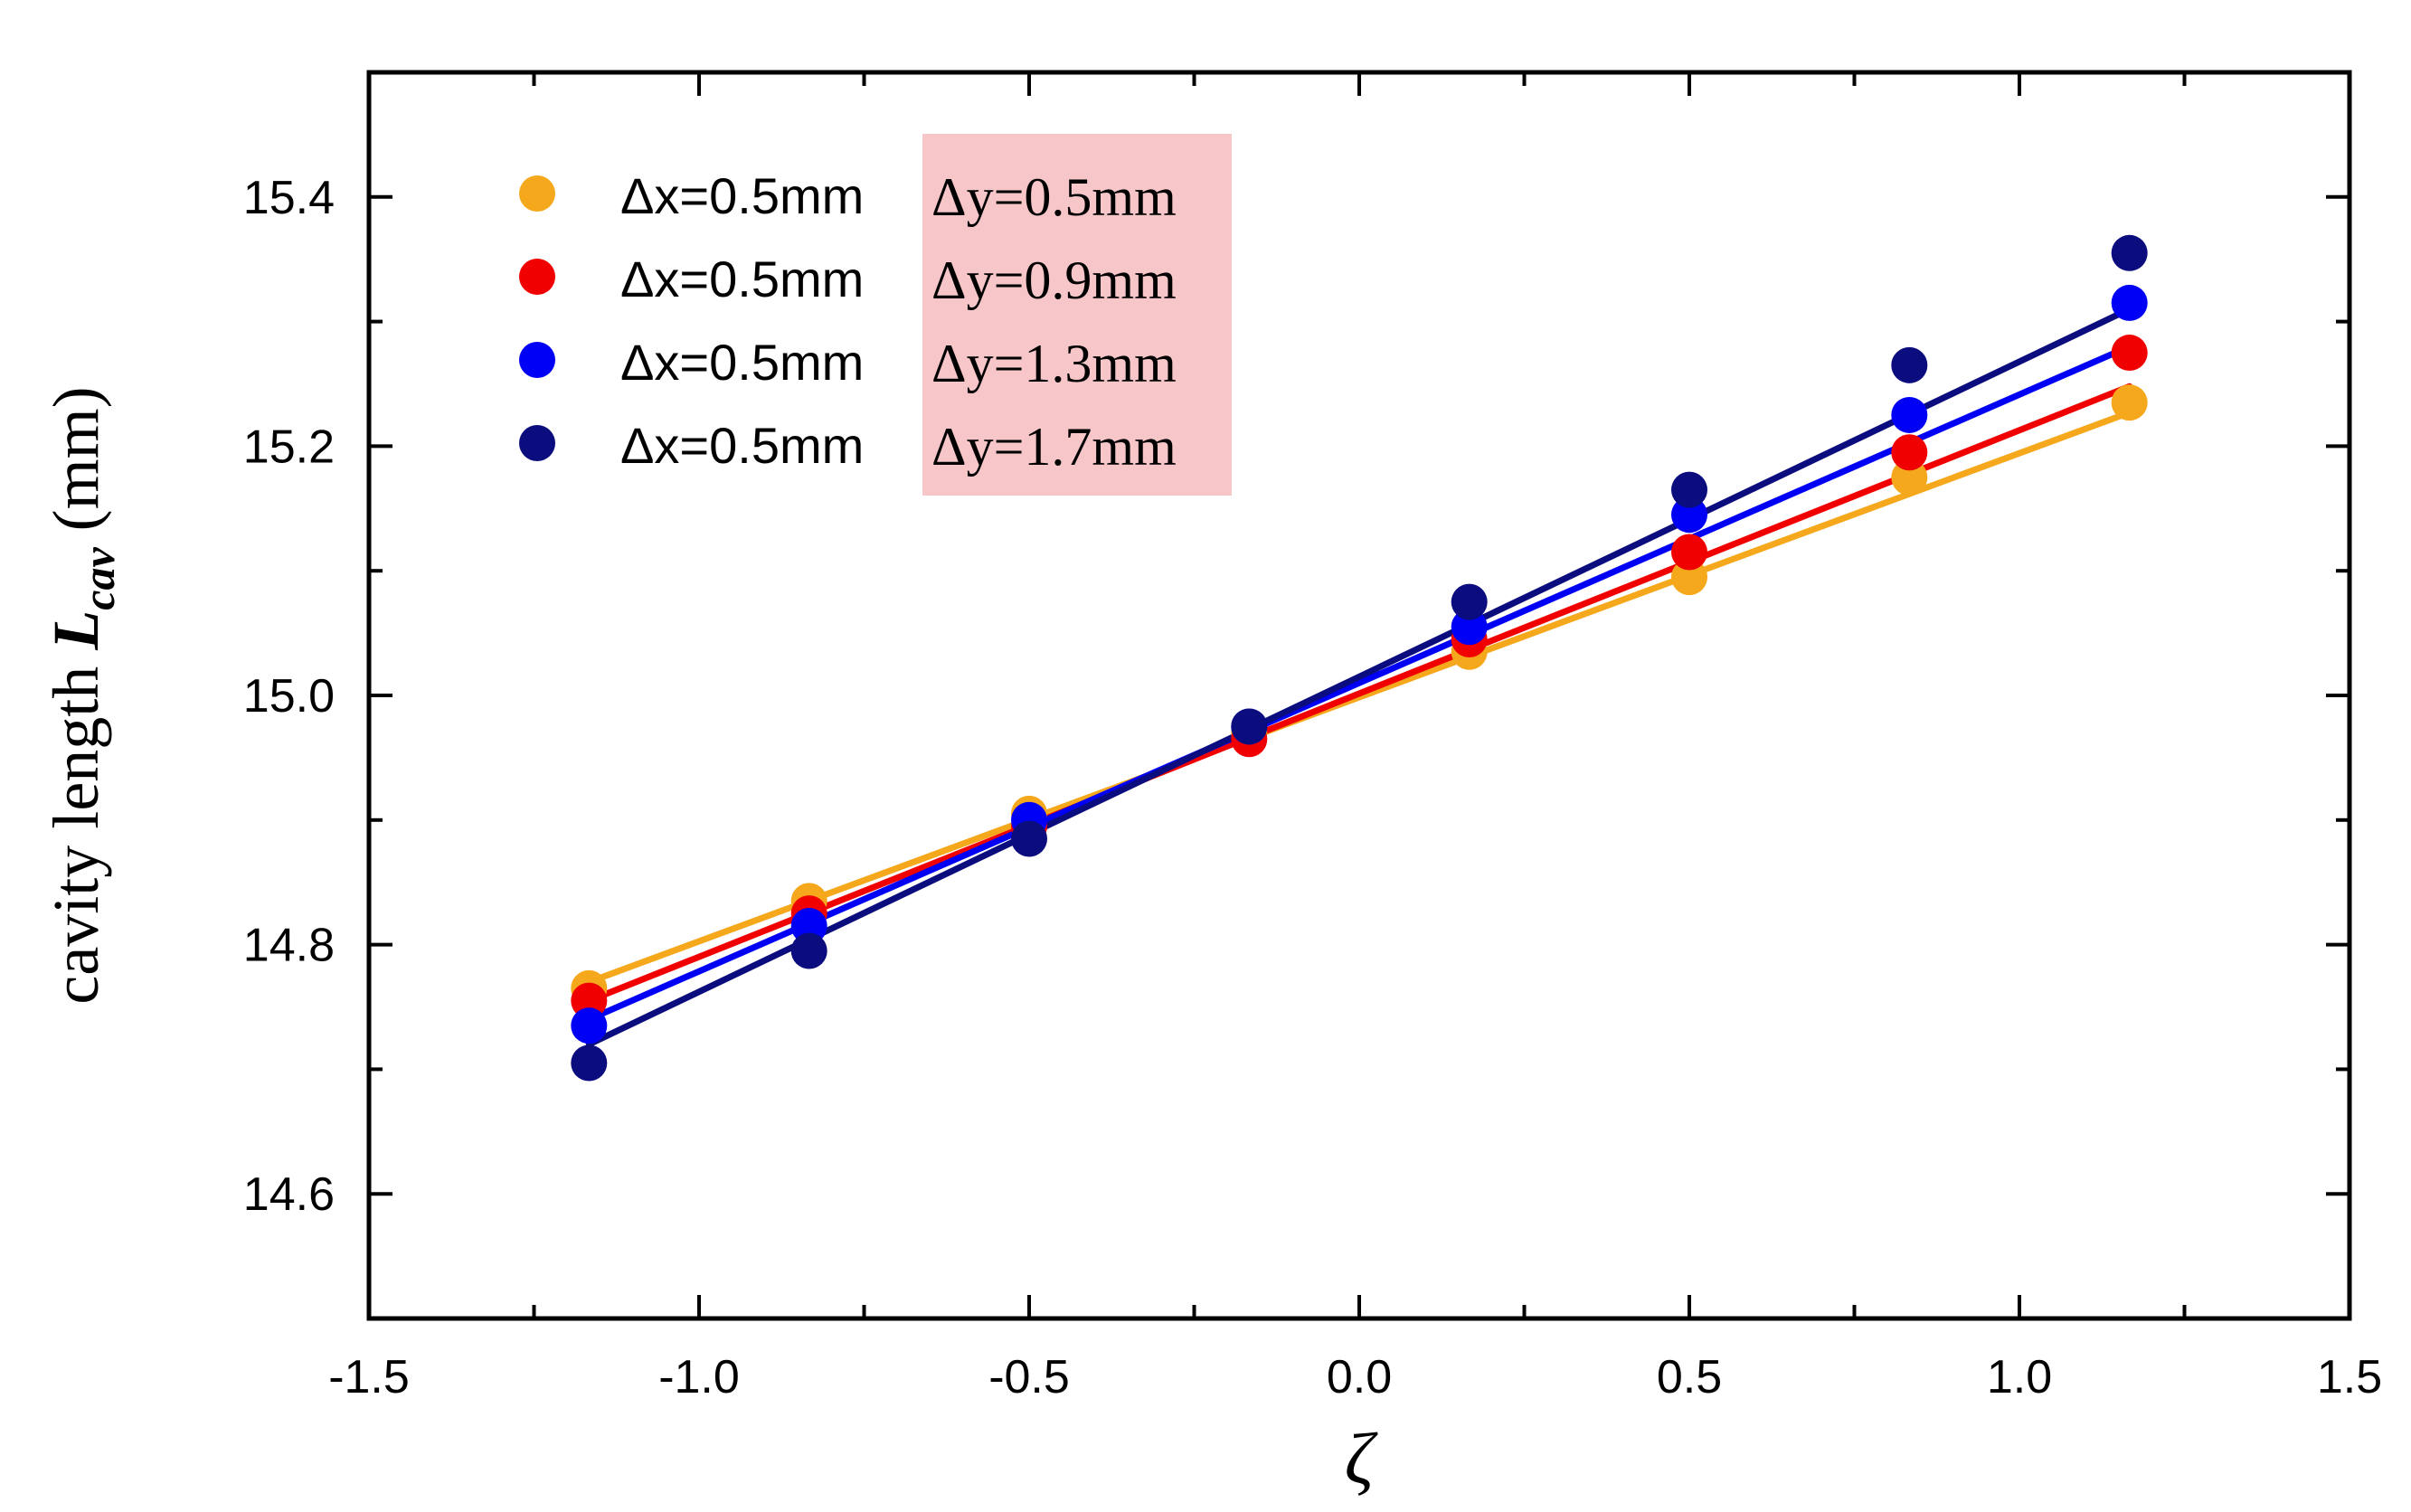 Image resolution: width=2411 pixels, height=1512 pixels. I want to click on legend-label-dy: Δy=0.5mm, so click(1054, 197).